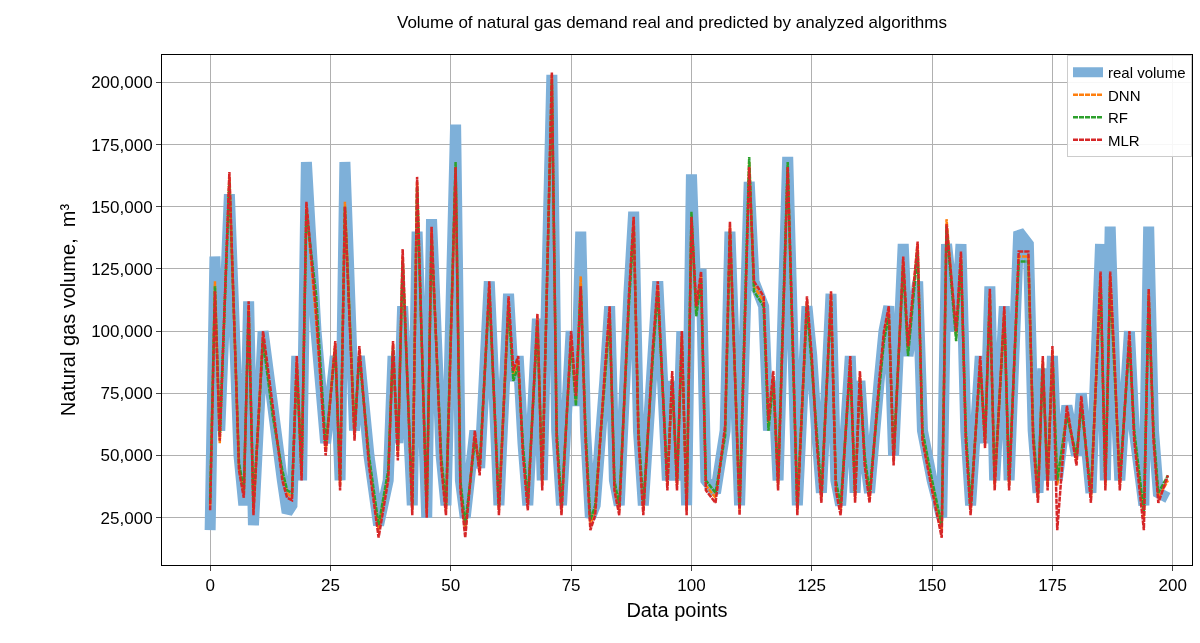  Describe the element at coordinates (571, 586) in the screenshot. I see `x-tick-label: 75` at that location.